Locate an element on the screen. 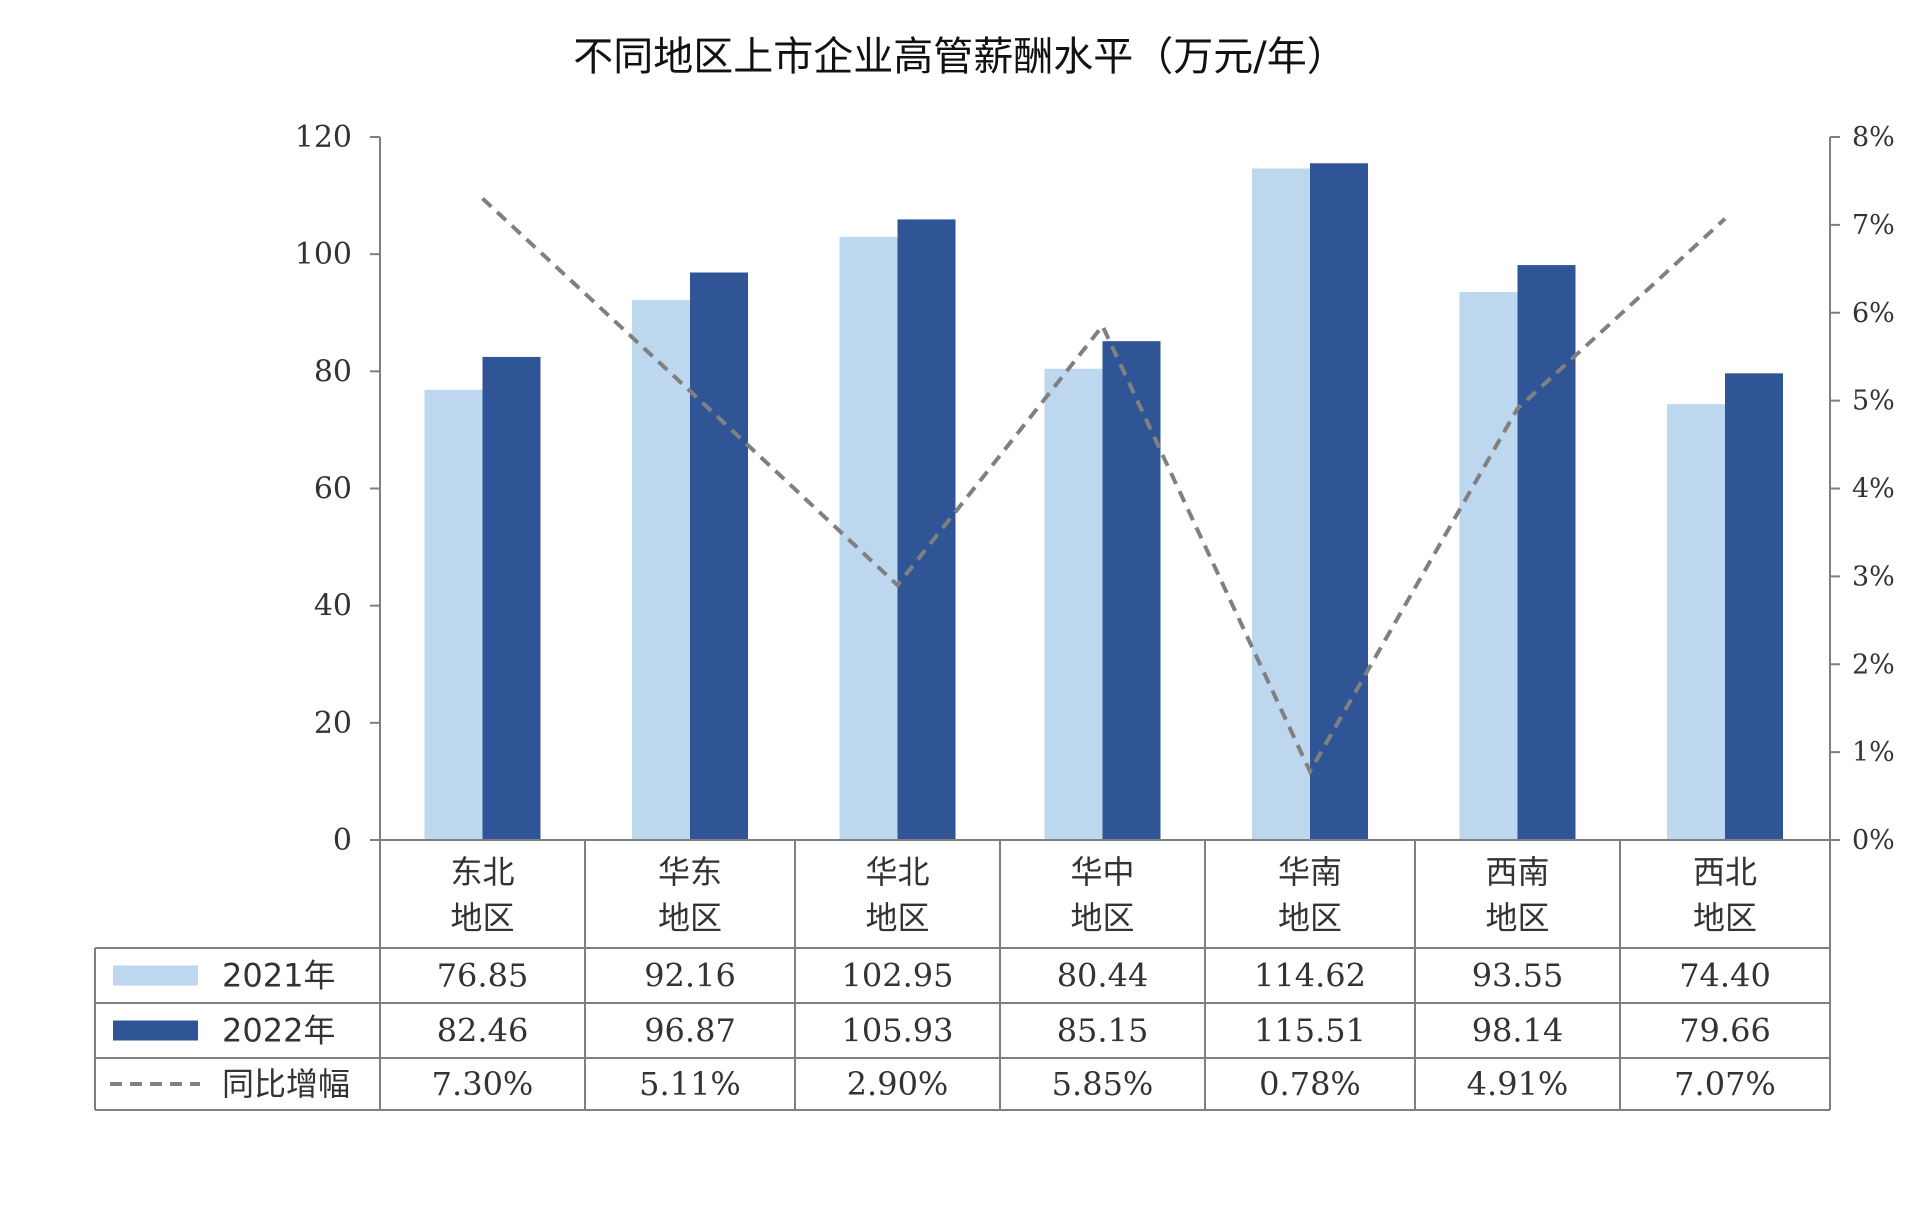 This screenshot has width=1920, height=1219. table-cell-yoy: 2.90% is located at coordinates (898, 1084).